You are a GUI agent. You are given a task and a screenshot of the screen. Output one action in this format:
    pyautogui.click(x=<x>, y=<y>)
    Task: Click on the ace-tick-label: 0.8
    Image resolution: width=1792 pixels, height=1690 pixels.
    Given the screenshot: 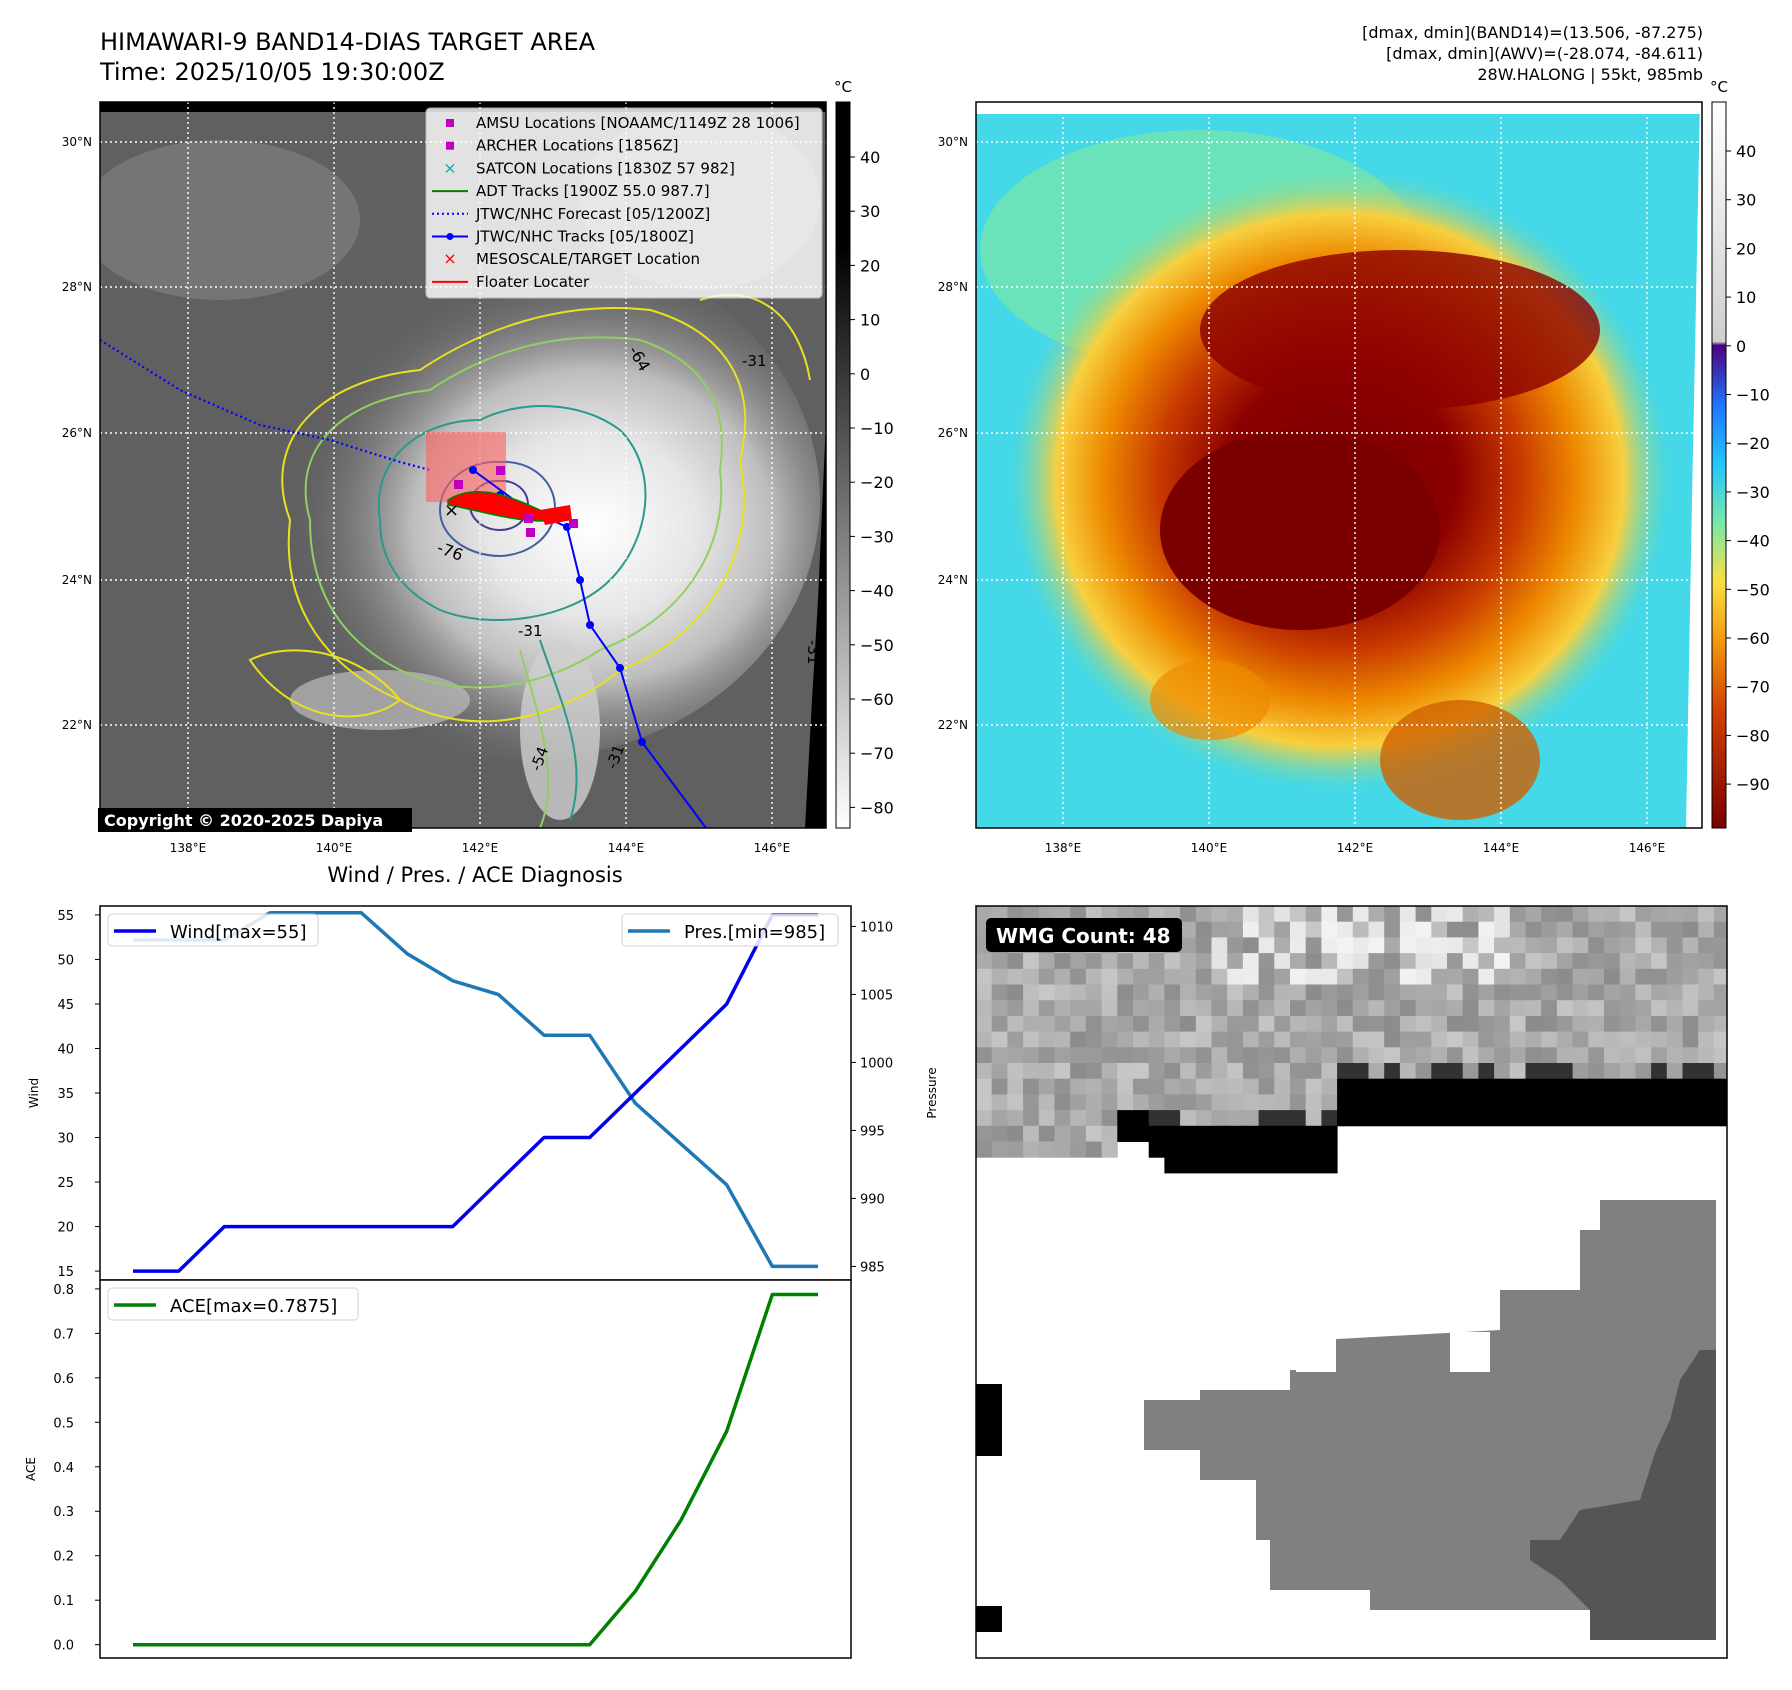 What is the action you would take?
    pyautogui.click(x=63, y=1290)
    